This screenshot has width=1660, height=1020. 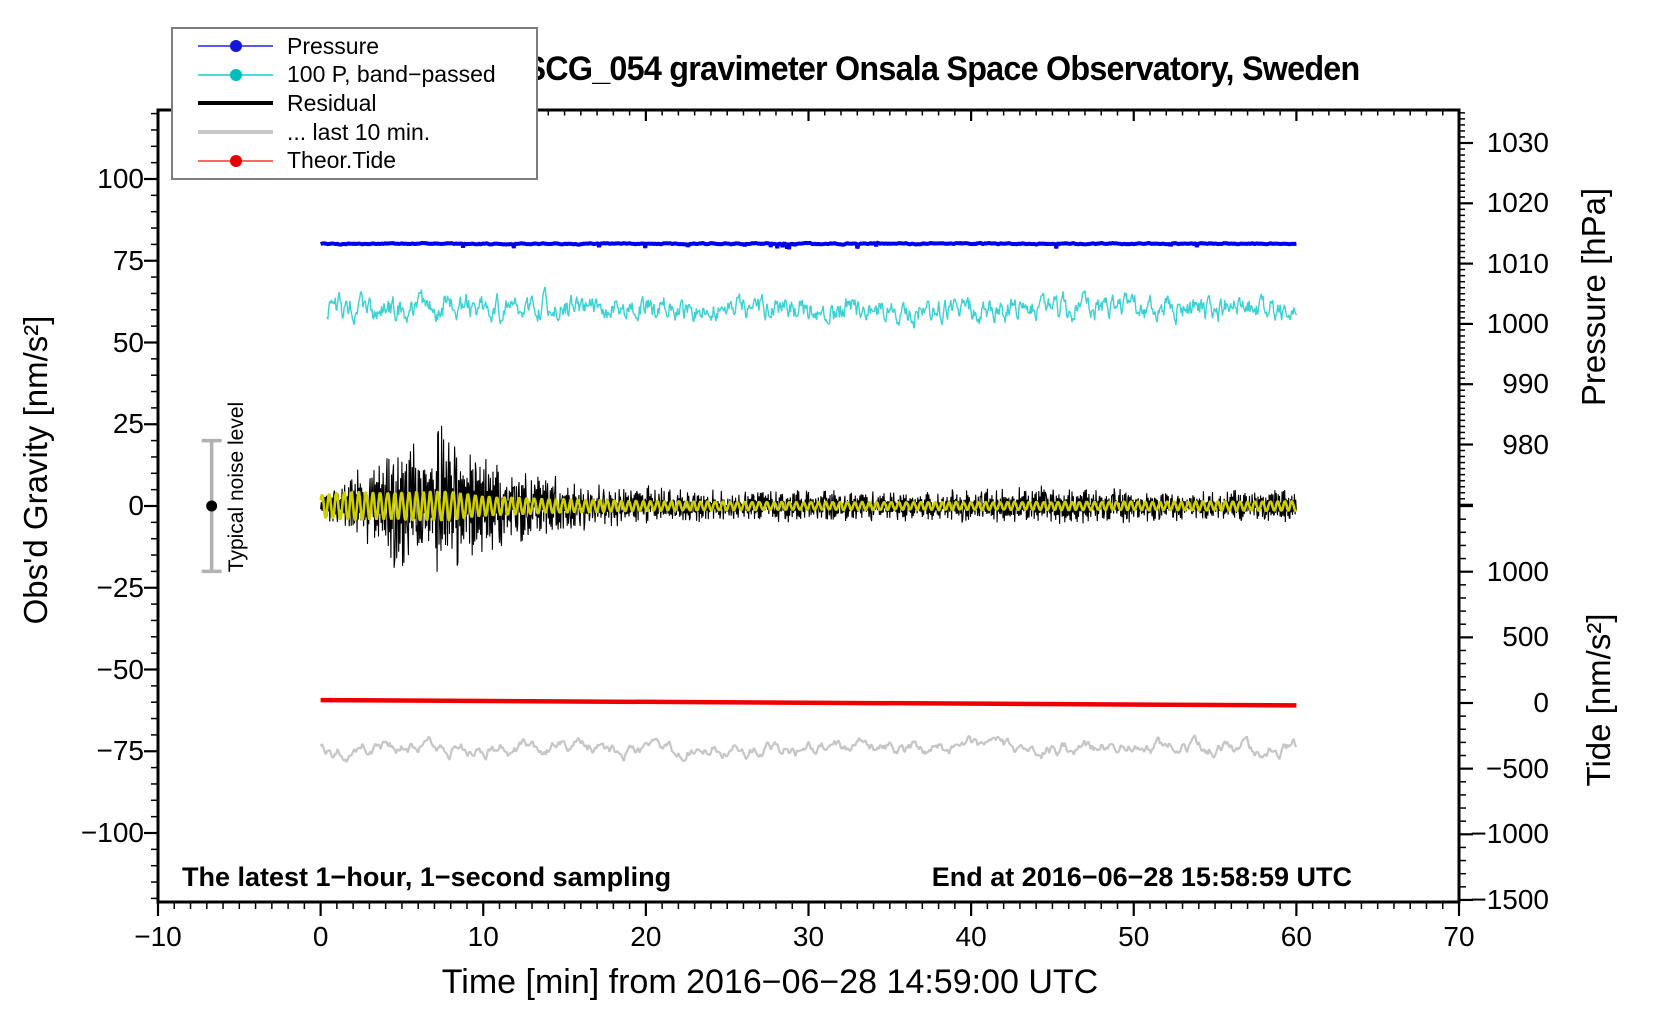 What do you see at coordinates (1525, 384) in the screenshot?
I see `pressure-tick-label: 990` at bounding box center [1525, 384].